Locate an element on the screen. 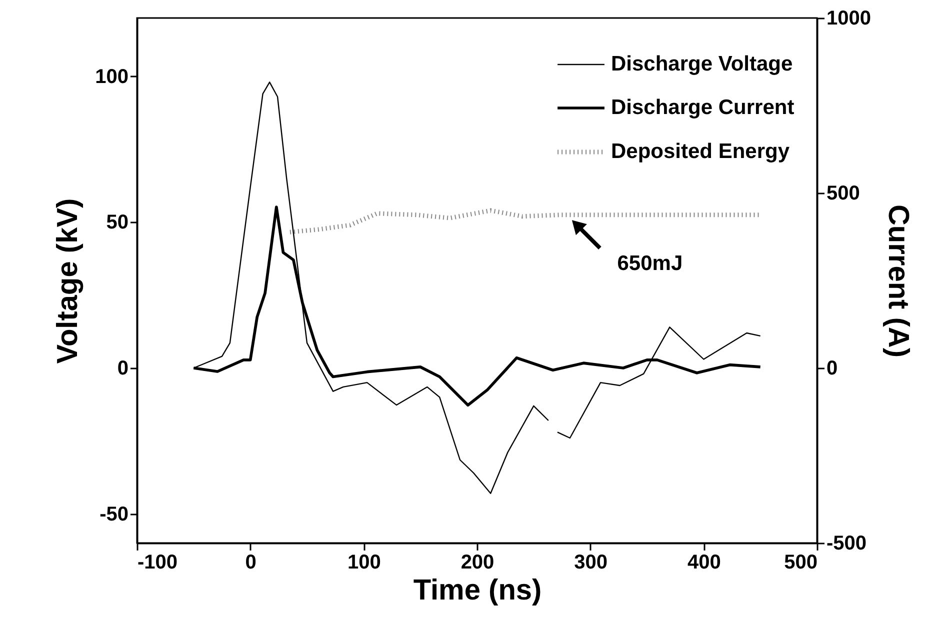 This screenshot has width=930, height=637. y2-tick-label: 1000 is located at coordinates (848, 19).